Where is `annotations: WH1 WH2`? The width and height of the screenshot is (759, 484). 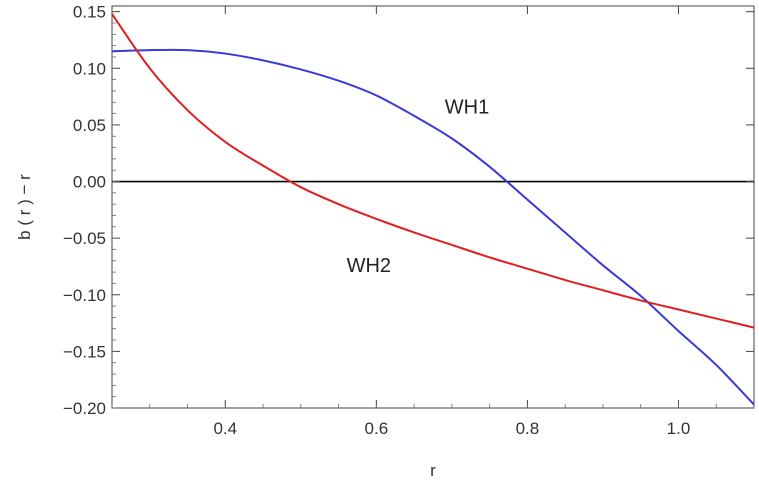 annotations: WH1 WH2 is located at coordinates (418, 187).